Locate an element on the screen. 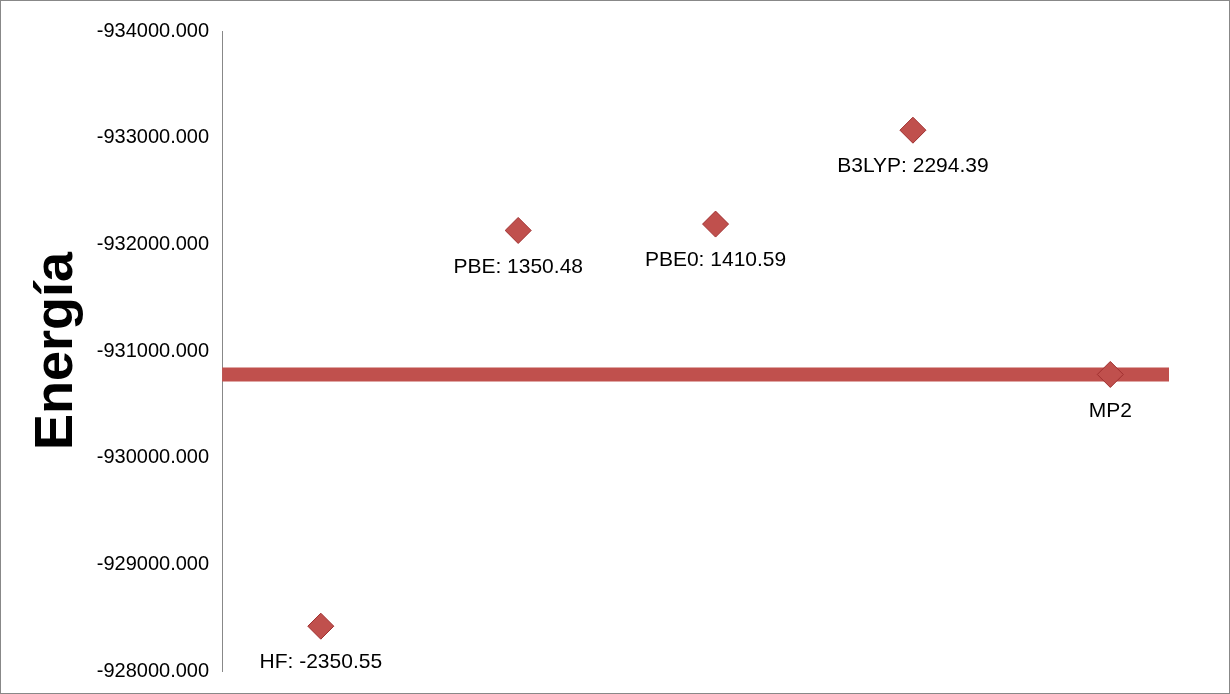 The image size is (1230, 694). y-tick-label: -933000.000 is located at coordinates (153, 136).